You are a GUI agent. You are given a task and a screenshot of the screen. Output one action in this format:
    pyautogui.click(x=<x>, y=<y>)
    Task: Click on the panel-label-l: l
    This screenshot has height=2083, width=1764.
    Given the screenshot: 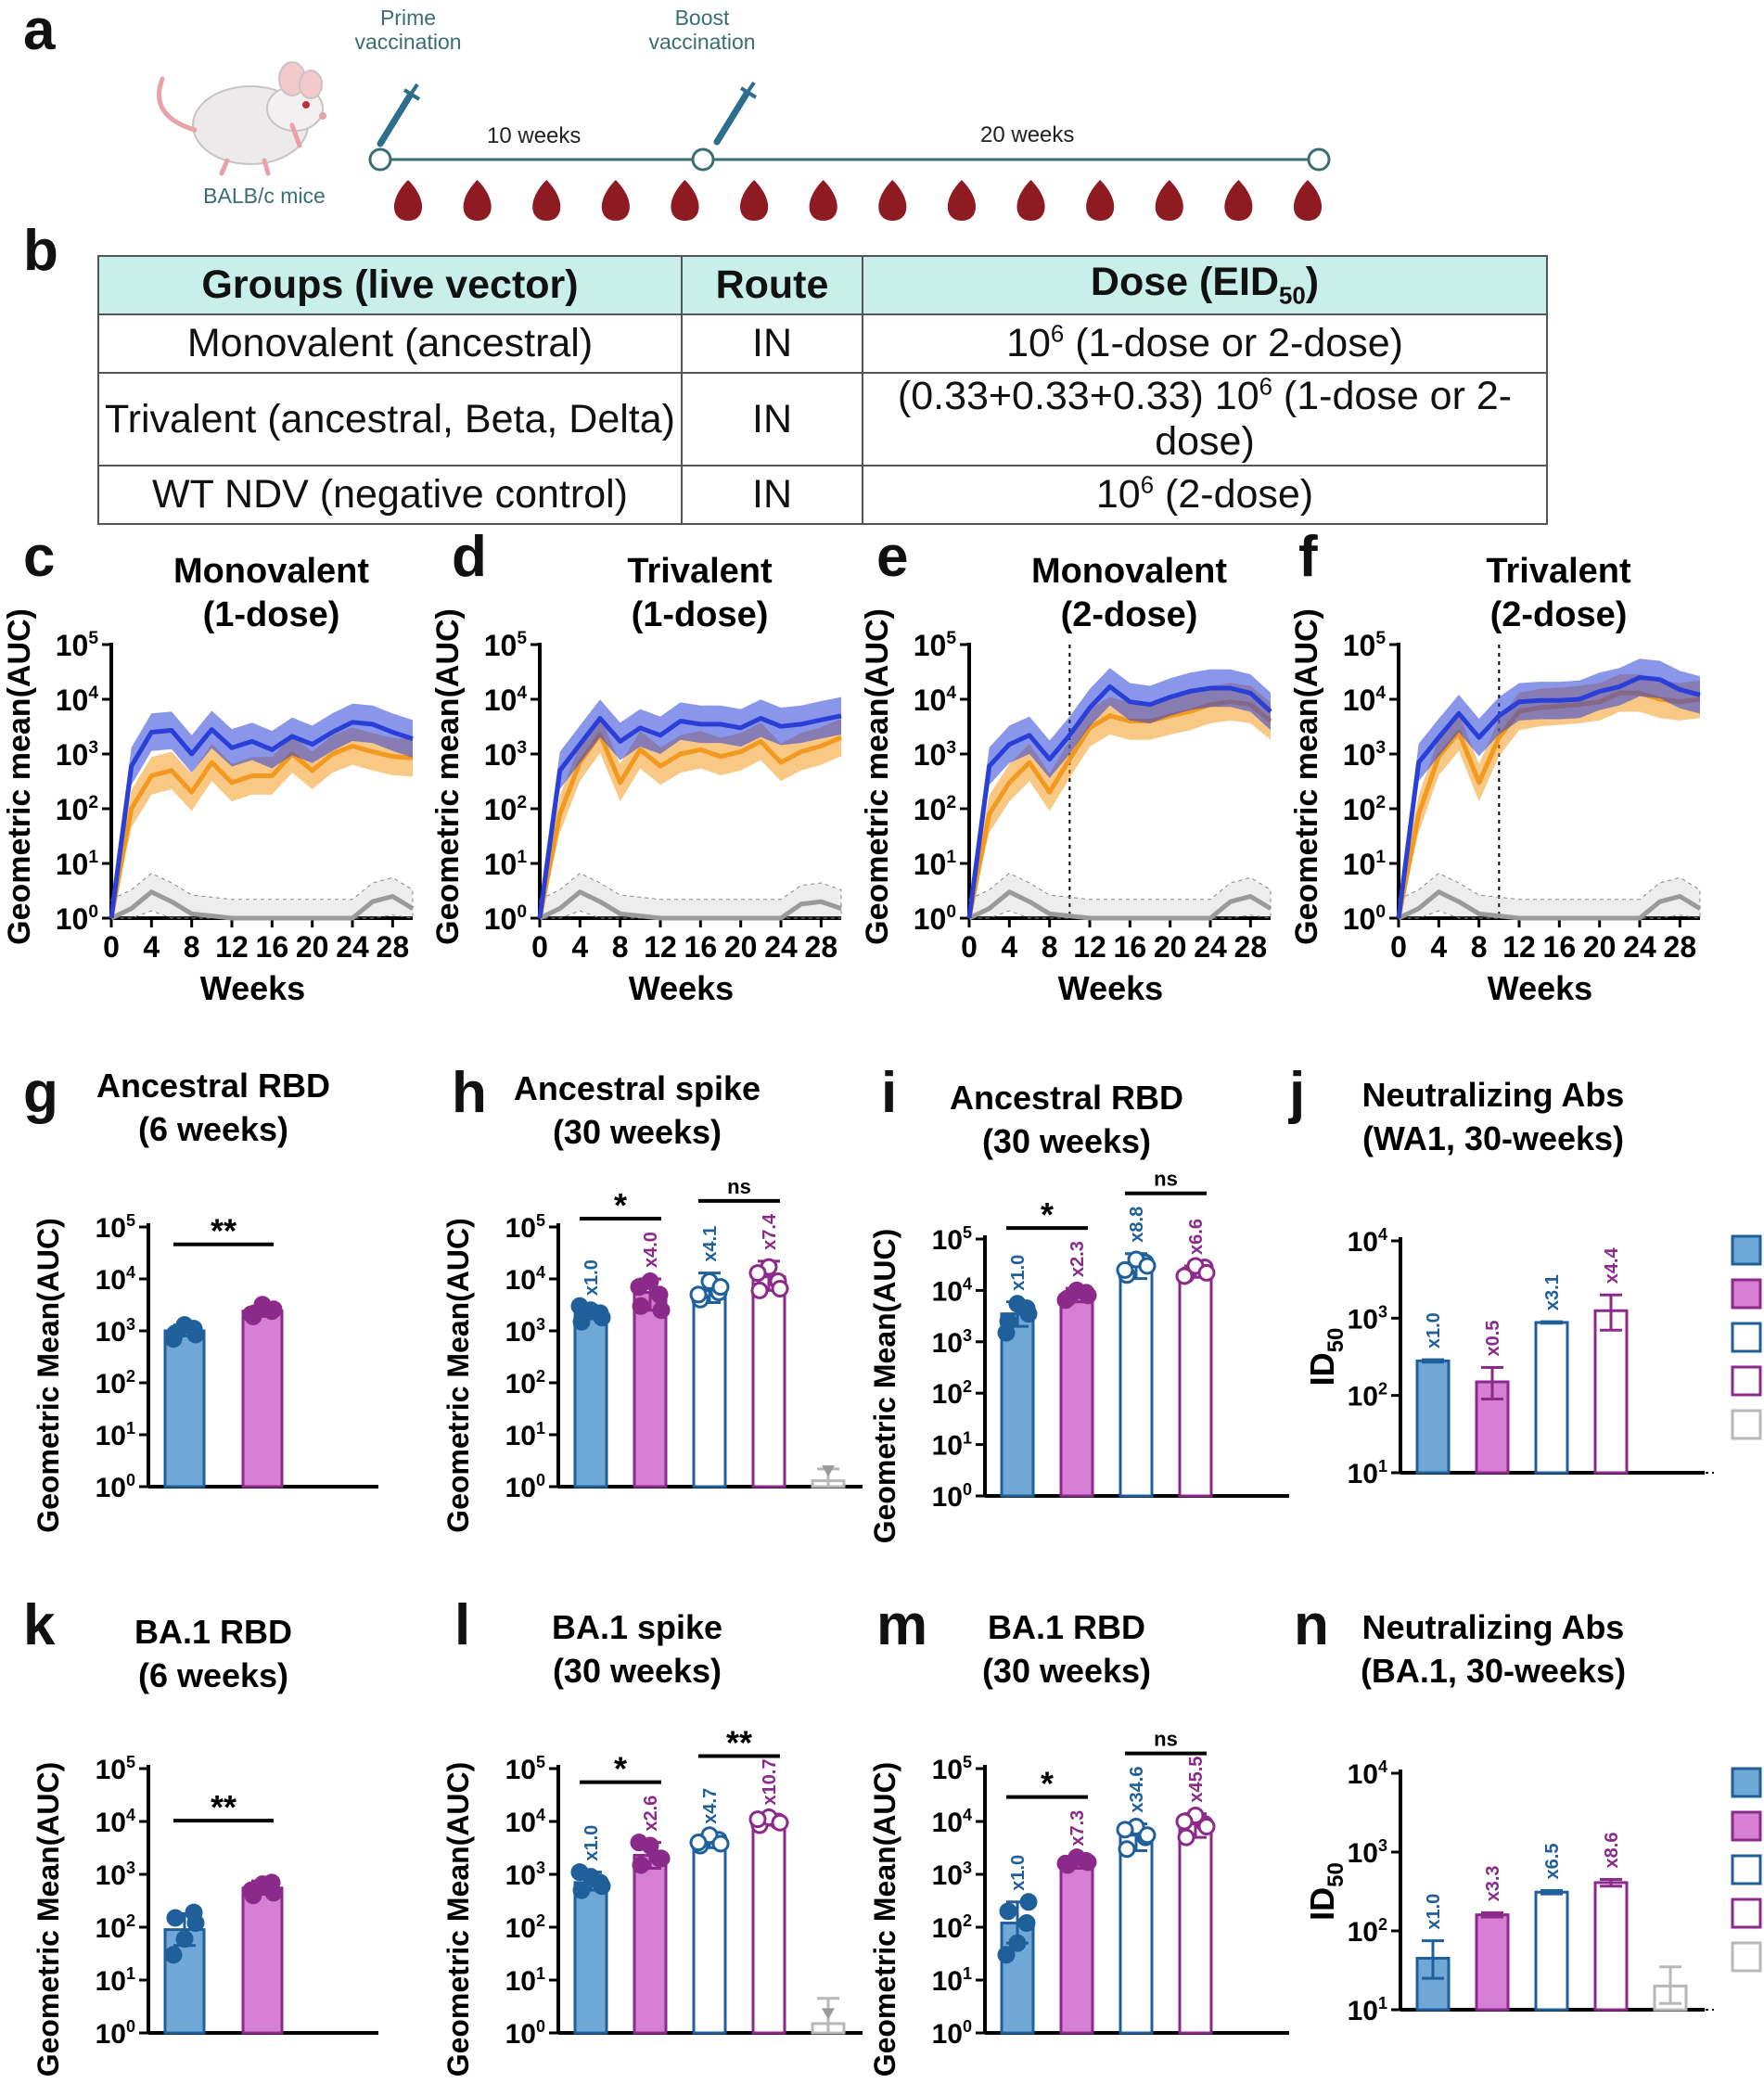 What is the action you would take?
    pyautogui.click(x=462, y=1625)
    